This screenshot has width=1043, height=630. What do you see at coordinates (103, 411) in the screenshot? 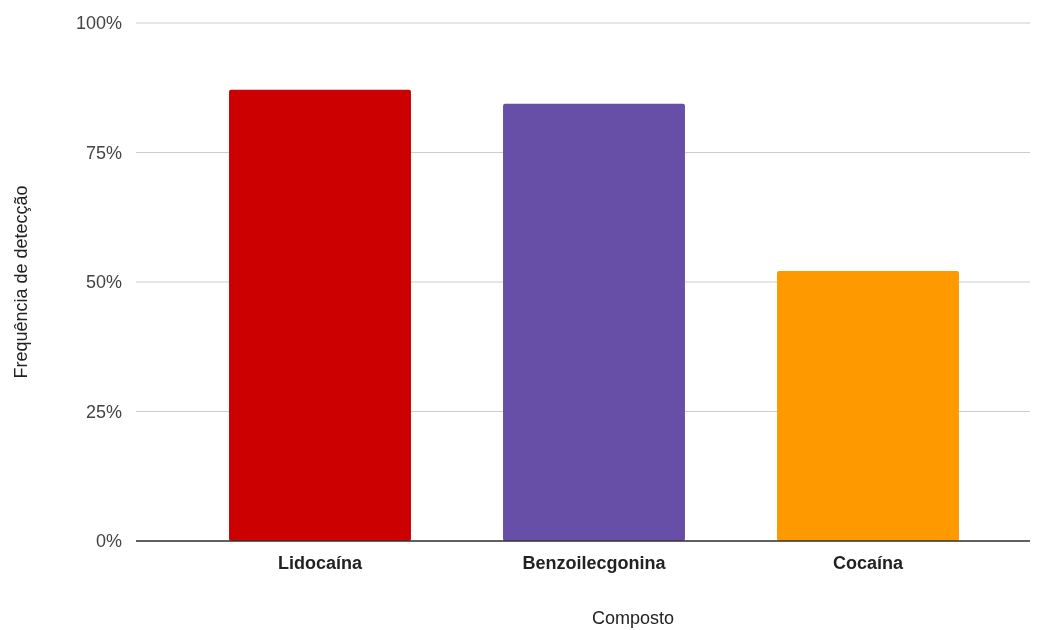
I see `y-tick-label: 25%` at bounding box center [103, 411].